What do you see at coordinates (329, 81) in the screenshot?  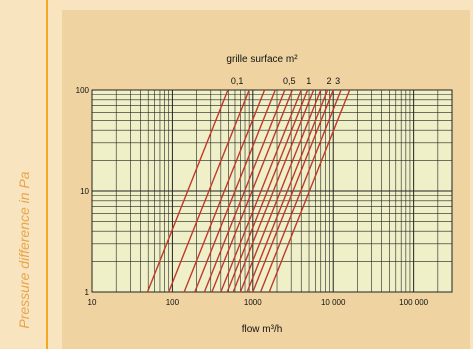 I see `curve-label: 2` at bounding box center [329, 81].